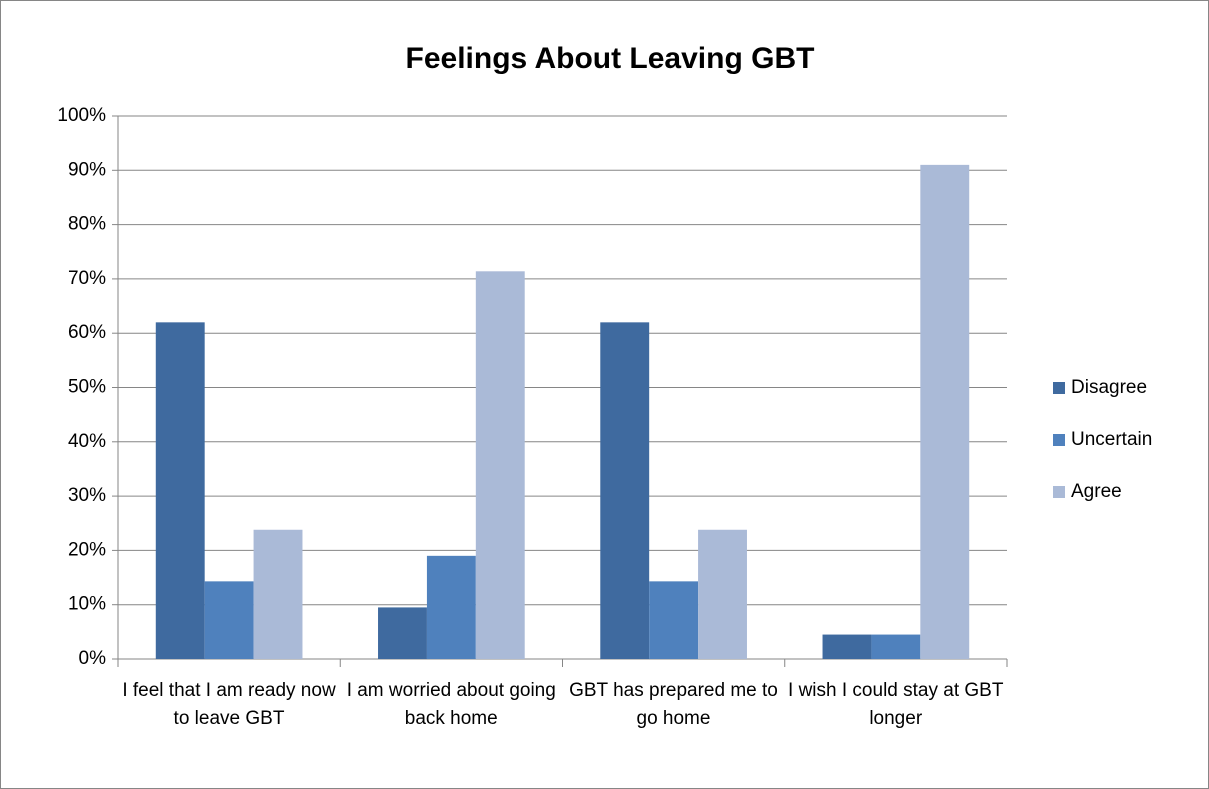  I want to click on y-tick-label: 100%, so click(81, 115).